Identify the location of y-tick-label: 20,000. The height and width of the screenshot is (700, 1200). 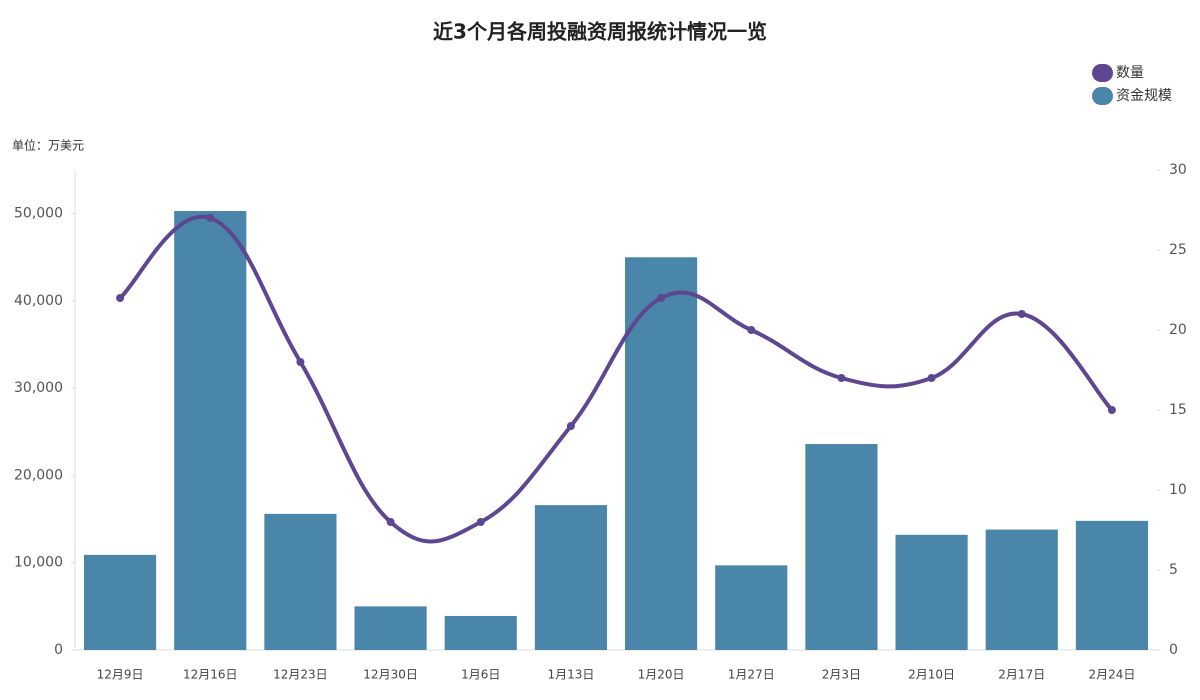
(38, 475).